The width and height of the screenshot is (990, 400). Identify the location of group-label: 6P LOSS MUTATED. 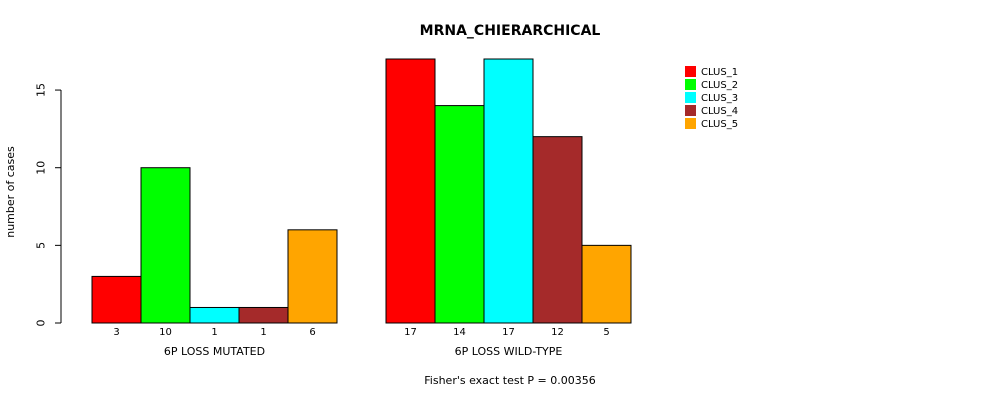
(214, 351).